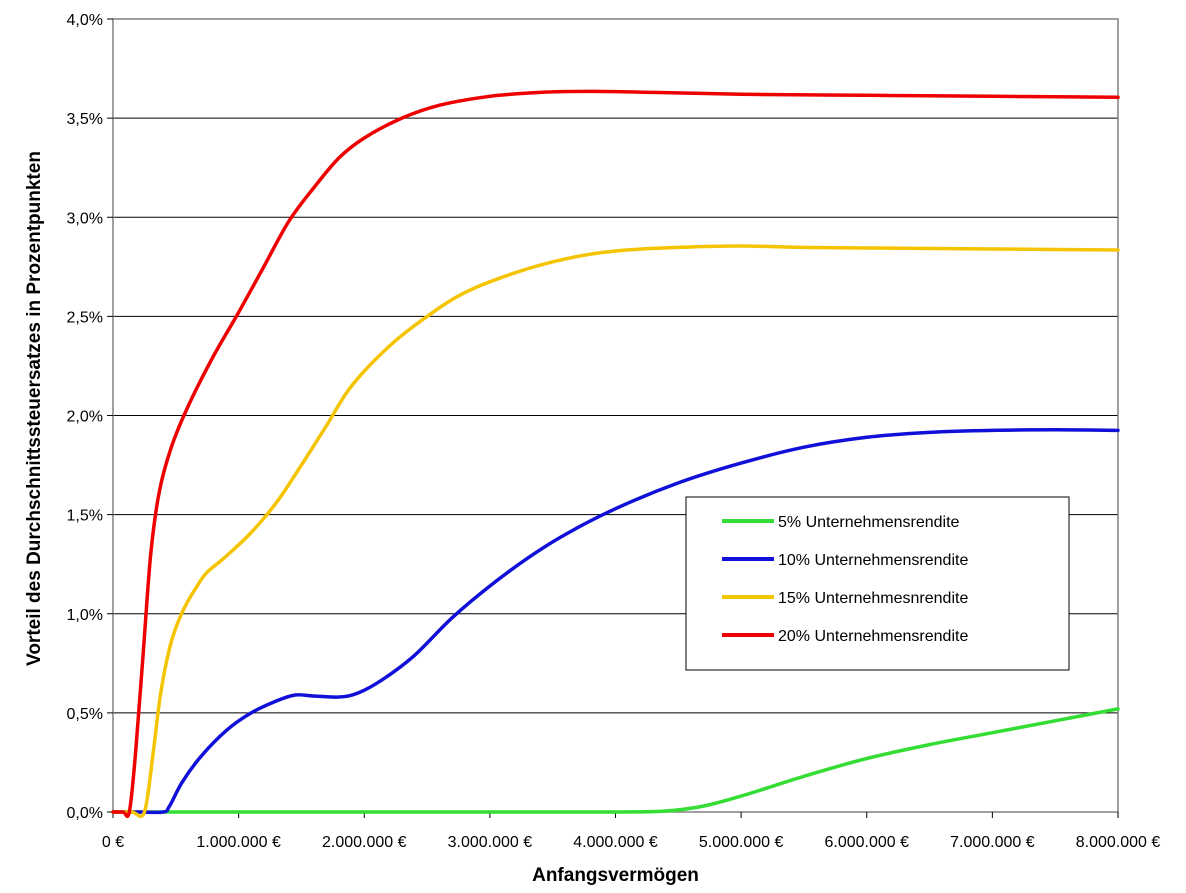  Describe the element at coordinates (615, 875) in the screenshot. I see `x-axis-title: Anfangsvermögen` at that location.